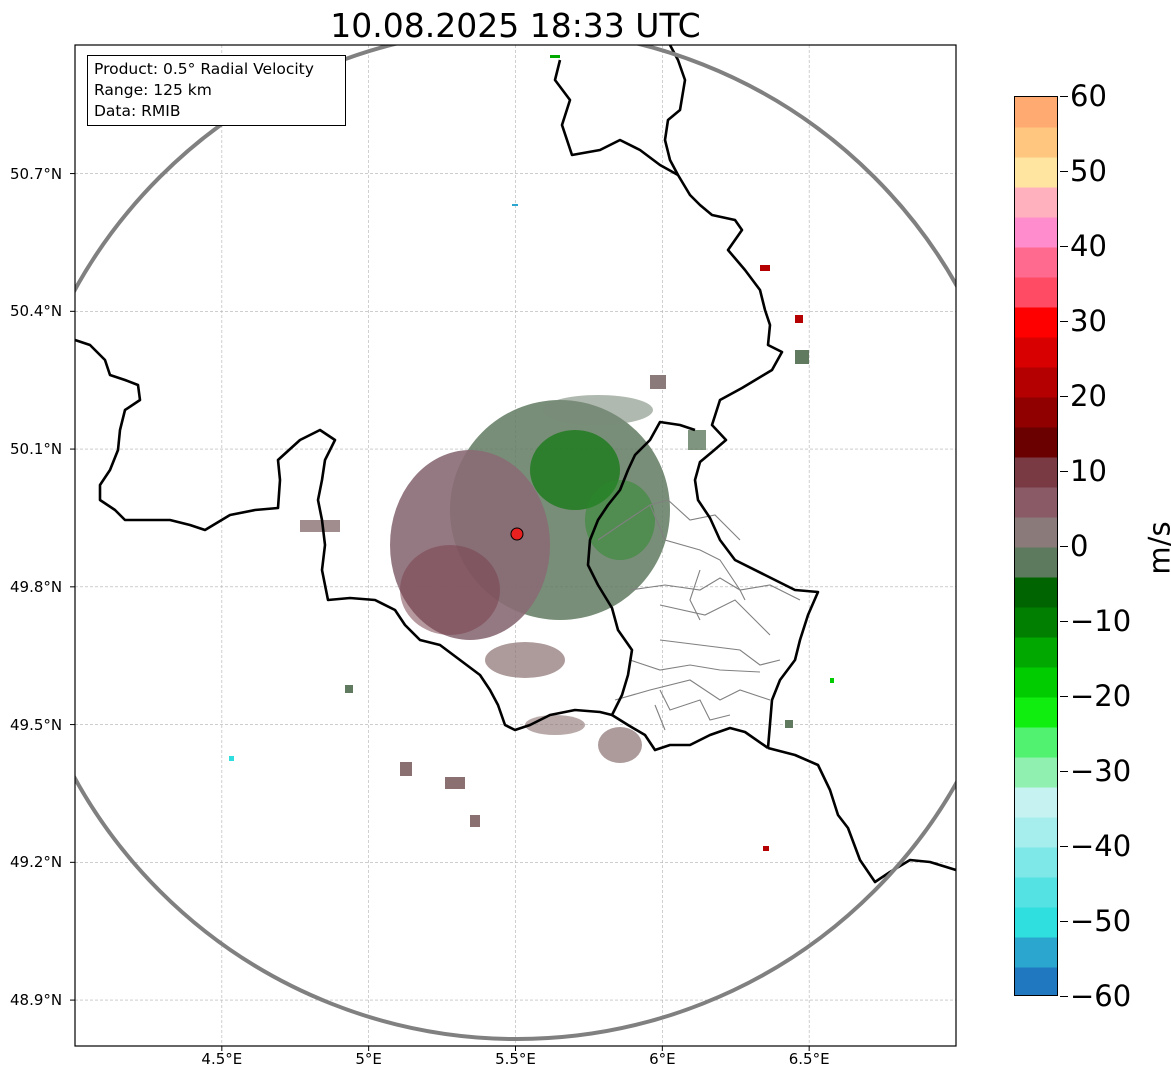  What do you see at coordinates (1088, 471) in the screenshot?
I see `colorbar-tick-label: 10` at bounding box center [1088, 471].